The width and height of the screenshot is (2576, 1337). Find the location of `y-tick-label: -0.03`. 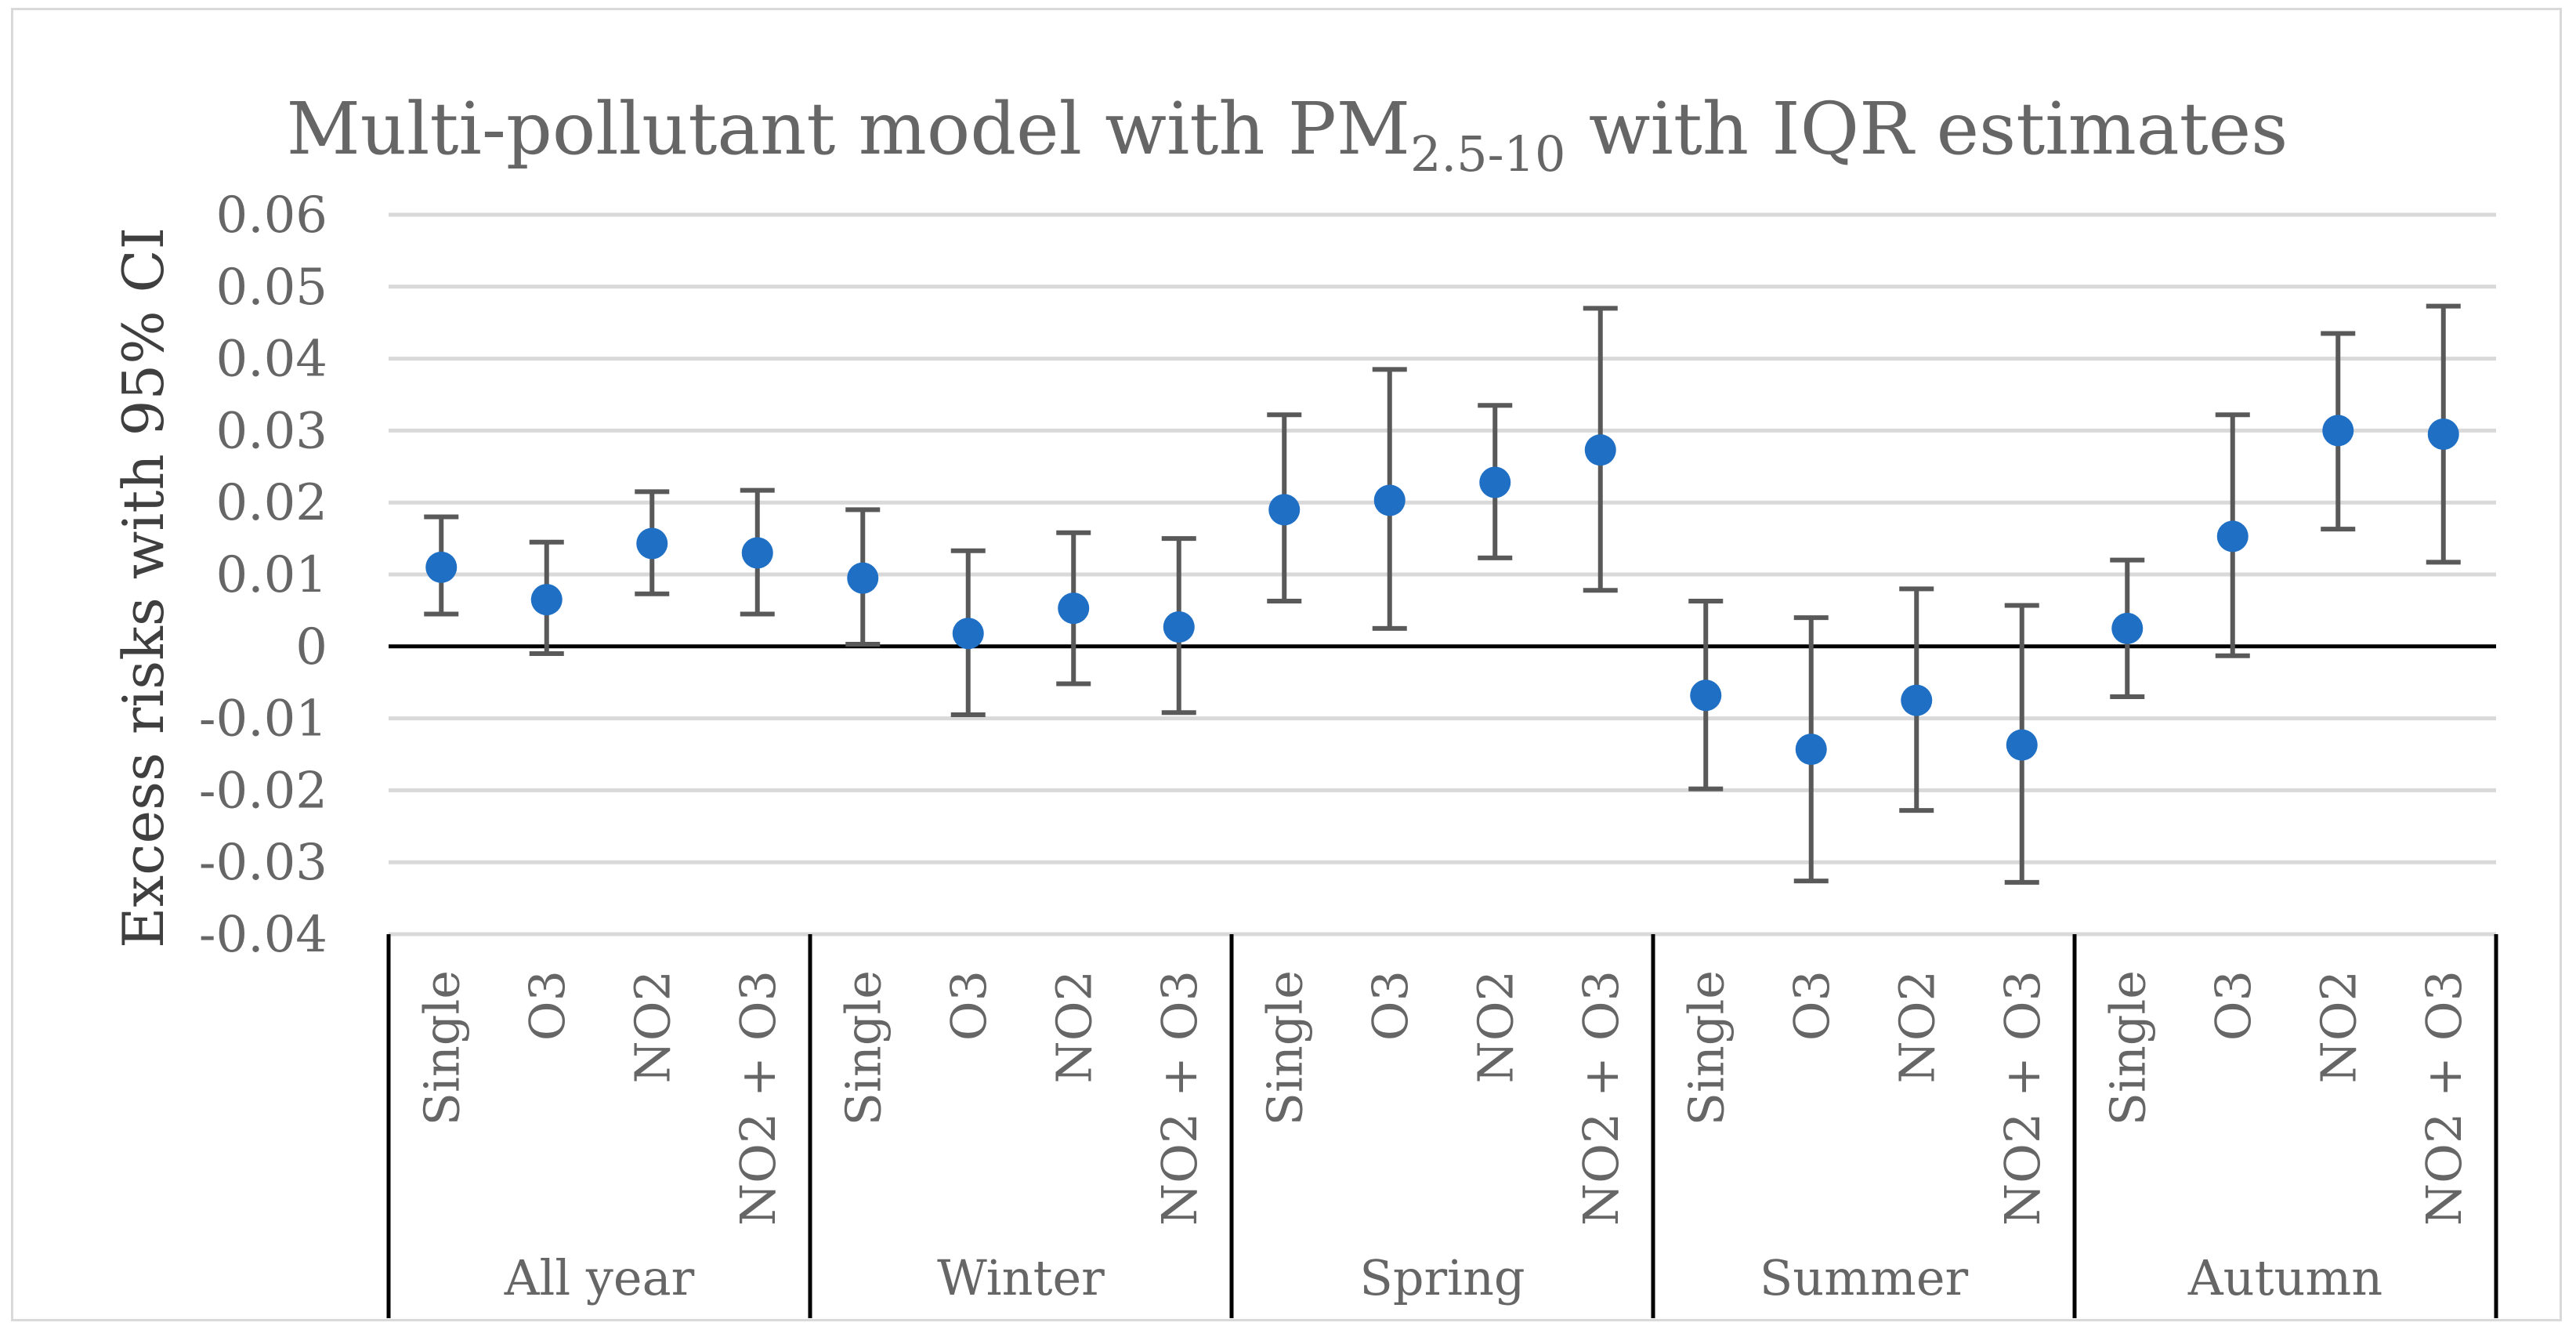

y-tick-label: -0.03 is located at coordinates (263, 863).